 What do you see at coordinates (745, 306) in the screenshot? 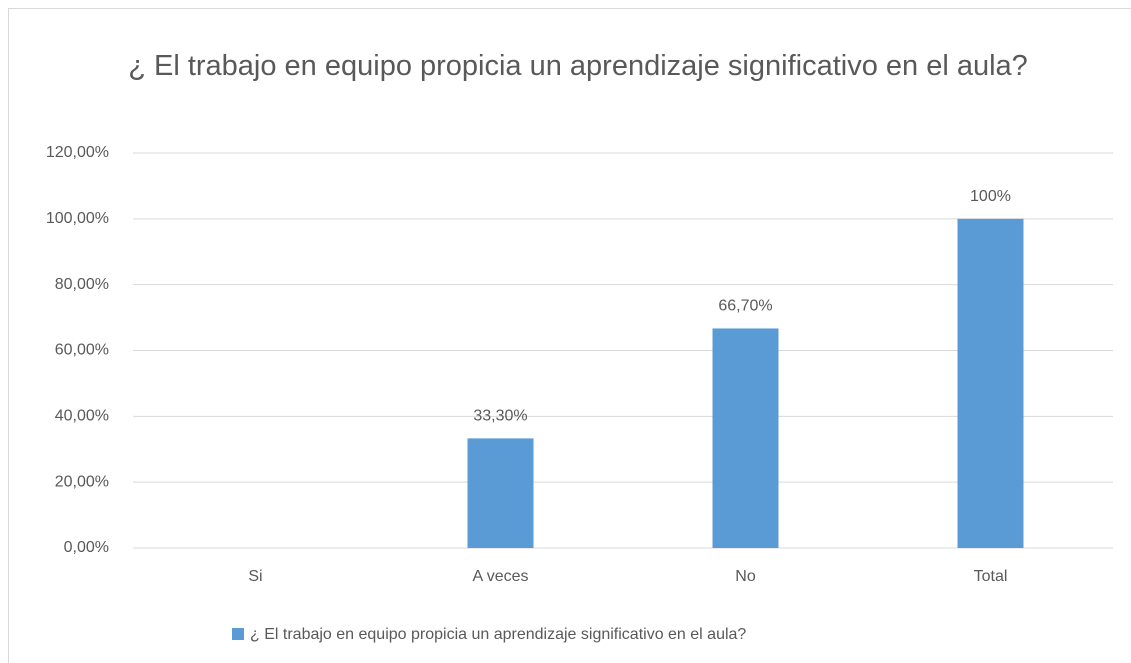
I see `data-label: 66,70%` at bounding box center [745, 306].